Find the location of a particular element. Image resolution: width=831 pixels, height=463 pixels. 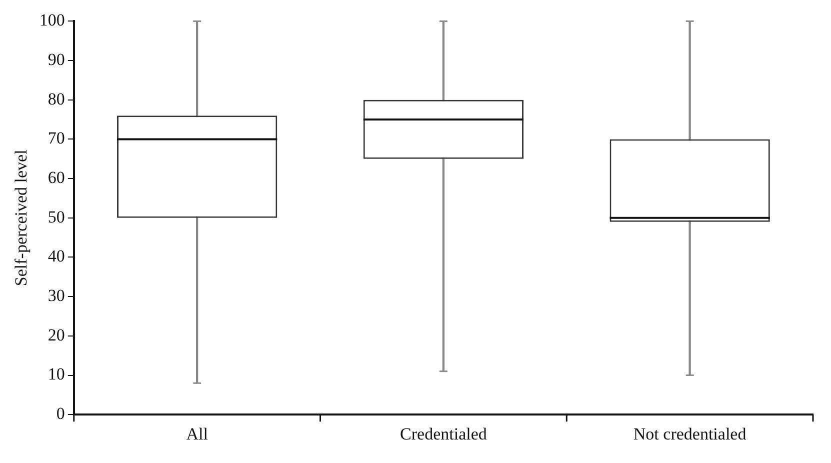

y-axis-title: Self-perceived level is located at coordinates (21, 217).